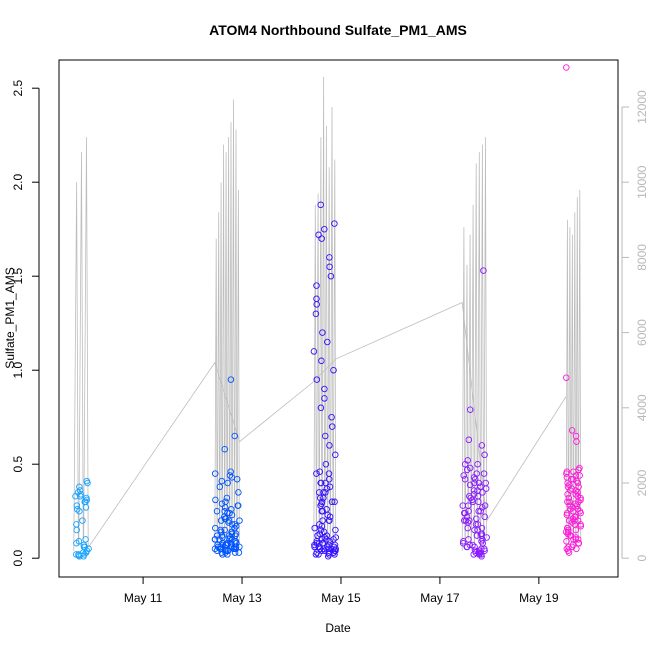 Image resolution: width=650 pixels, height=655 pixels. Describe the element at coordinates (18, 276) in the screenshot. I see `y-tick-label: 1.5` at that location.